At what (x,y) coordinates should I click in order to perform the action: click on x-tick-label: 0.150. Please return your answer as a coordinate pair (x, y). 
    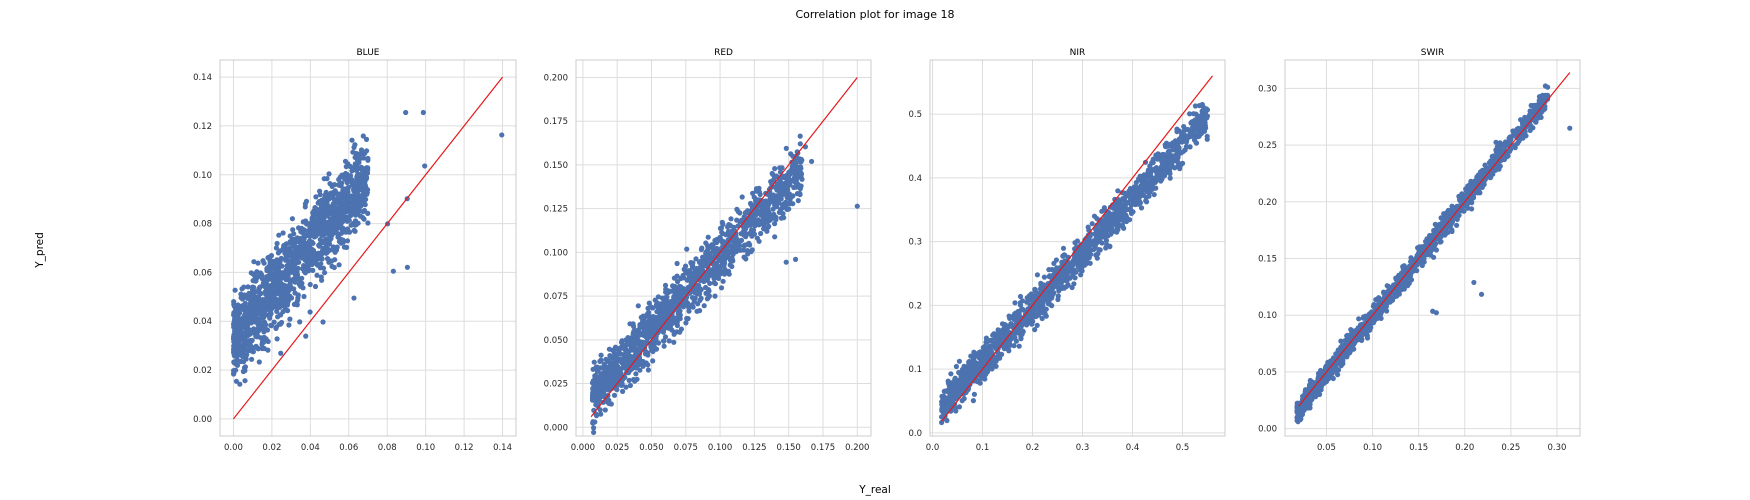
    Looking at the image, I should click on (789, 448).